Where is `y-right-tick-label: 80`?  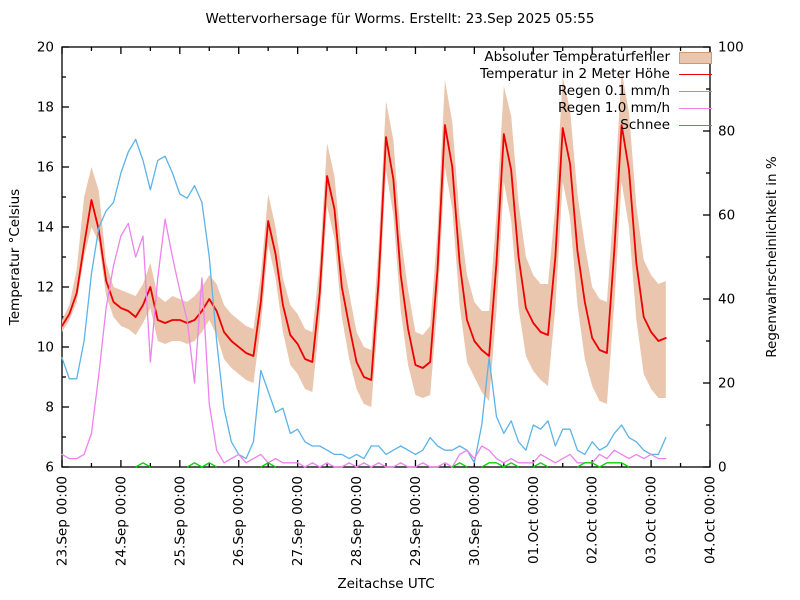
y-right-tick-label: 80 is located at coordinates (726, 132).